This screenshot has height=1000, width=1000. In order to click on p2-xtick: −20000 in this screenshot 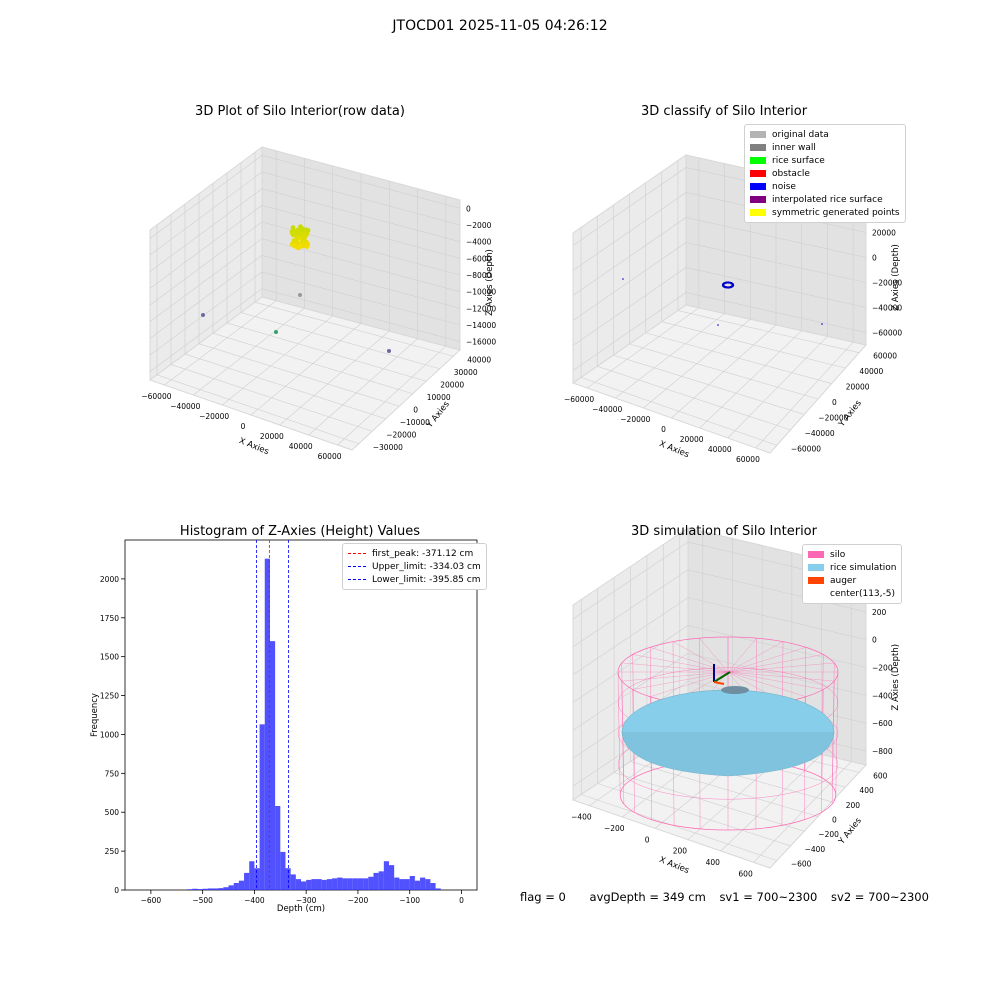, I will do `click(635, 419)`.